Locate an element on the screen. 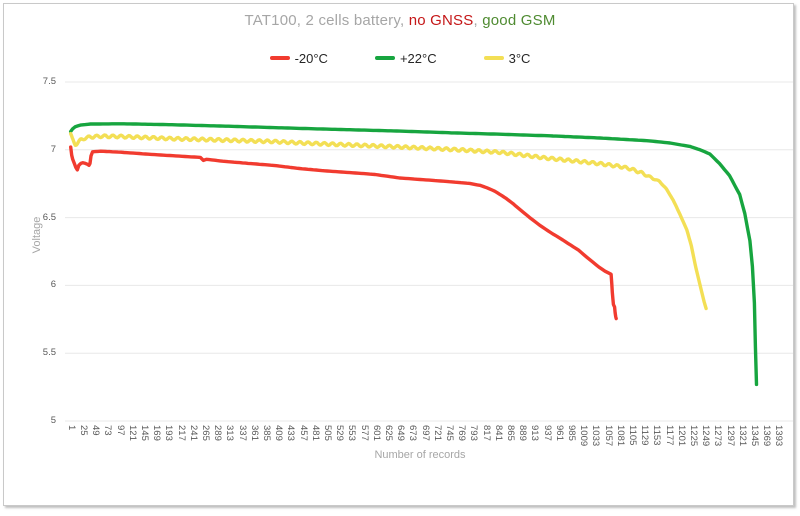  x-tick-label: 985 is located at coordinates (571, 432).